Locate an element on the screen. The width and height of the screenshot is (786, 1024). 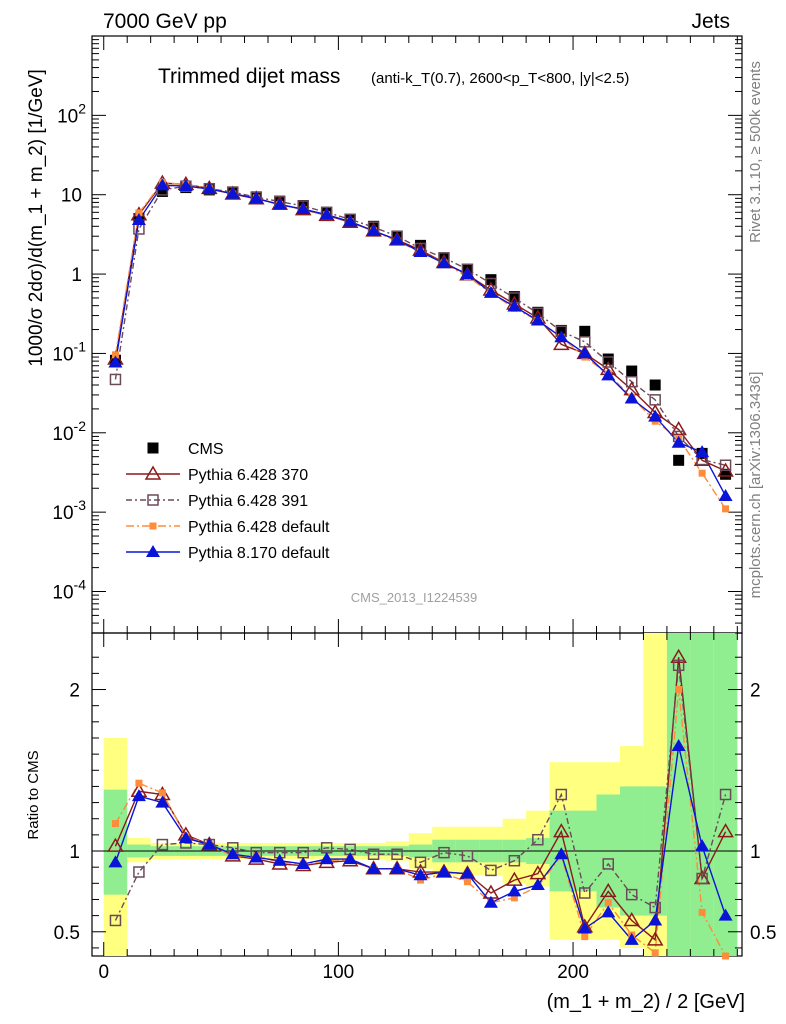
legend-marker-py391 is located at coordinates (153, 500).